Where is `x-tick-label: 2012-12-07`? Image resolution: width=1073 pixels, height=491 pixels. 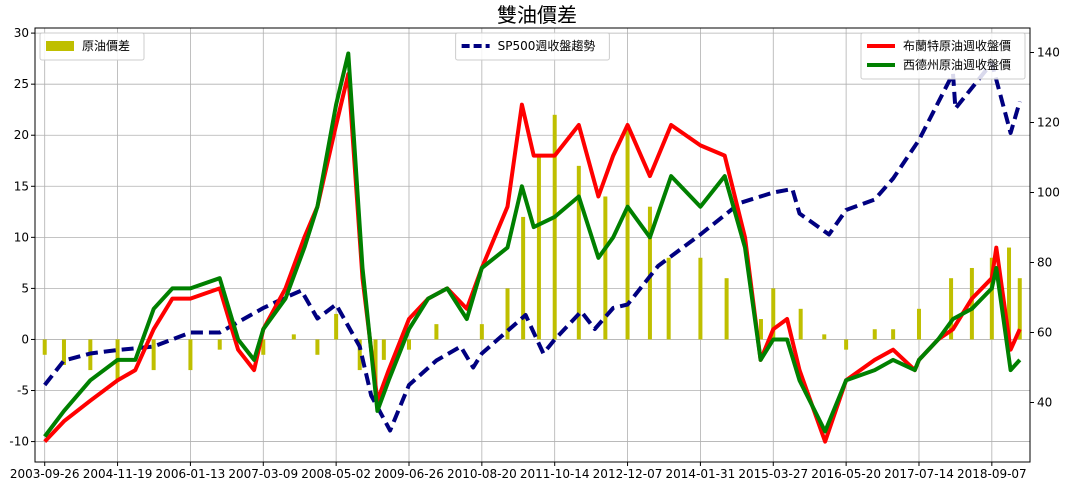
x-tick-label: 2012-12-07 is located at coordinates (628, 474).